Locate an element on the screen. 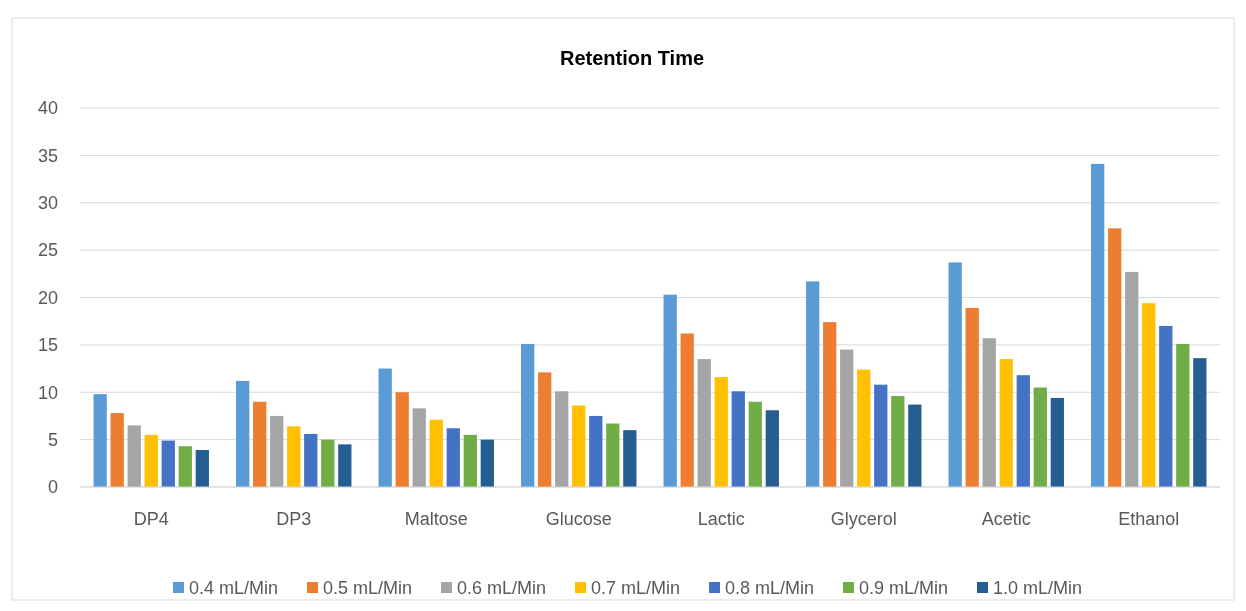 The height and width of the screenshot is (611, 1246). legend-label: 0.7 mL/Min is located at coordinates (636, 588).